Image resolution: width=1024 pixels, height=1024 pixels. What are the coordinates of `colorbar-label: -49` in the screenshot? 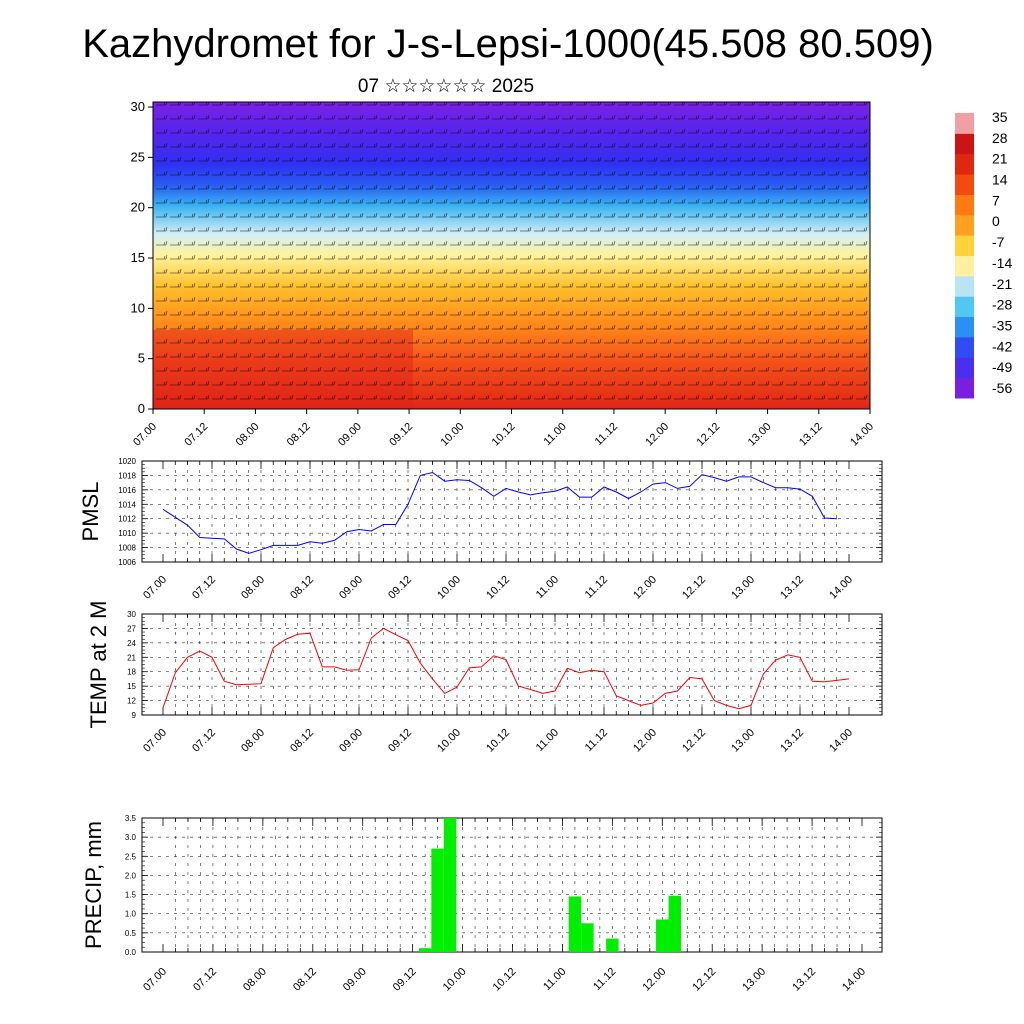 It's located at (1002, 367).